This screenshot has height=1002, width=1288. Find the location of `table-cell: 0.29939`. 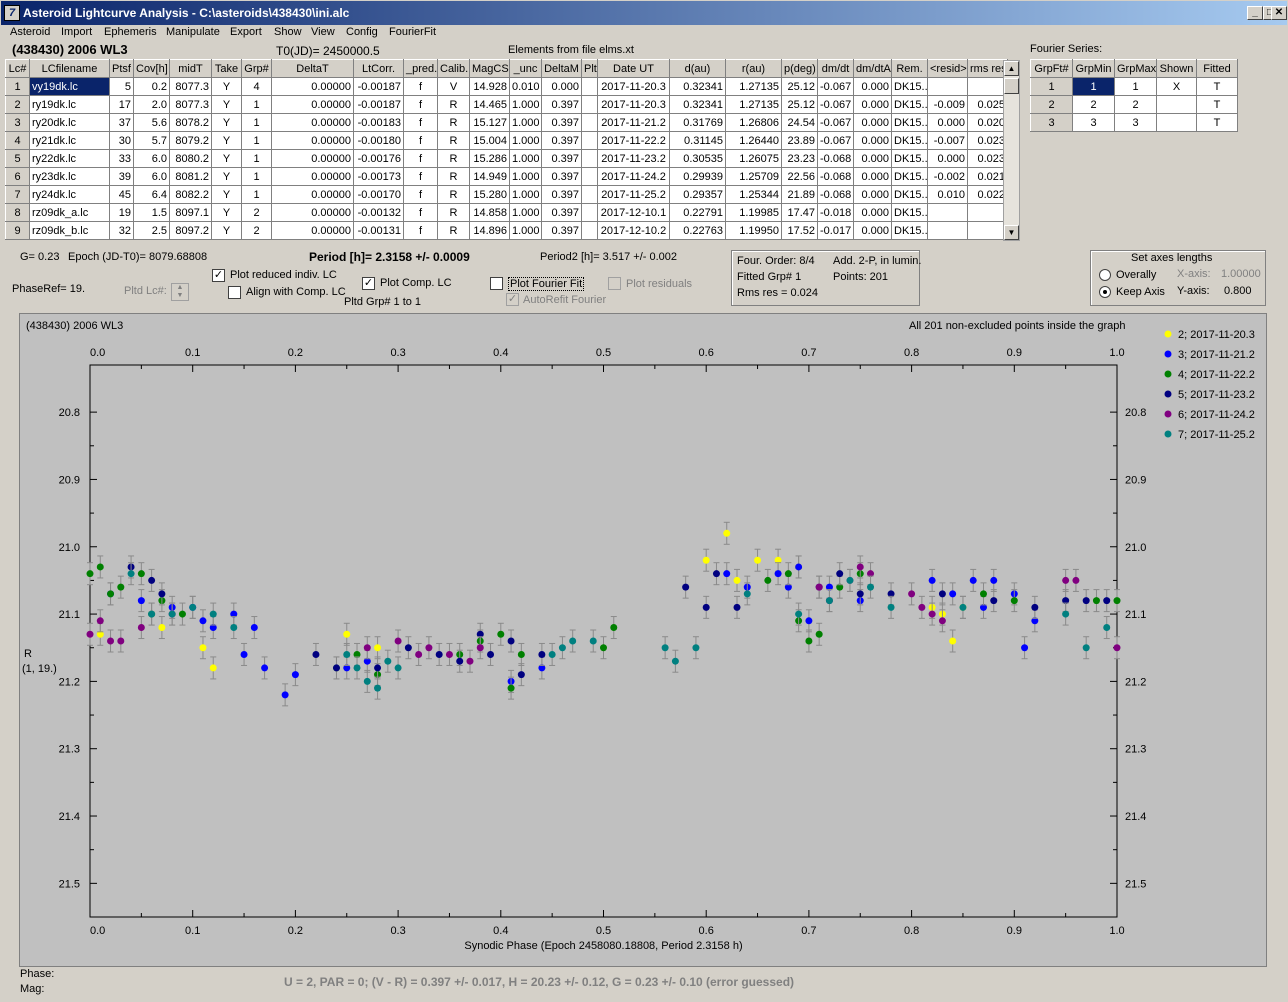

table-cell: 0.29939 is located at coordinates (697, 176).